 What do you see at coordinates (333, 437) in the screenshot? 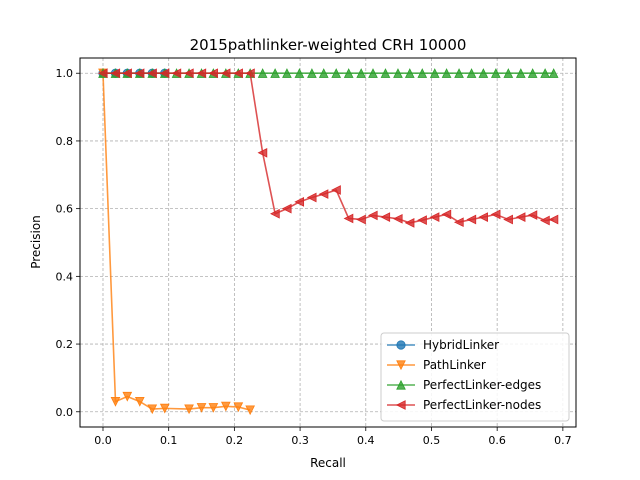
I see `x-axis: 0.0 0.1 0.2 0.3 0.4 0.5 0.6 0.7` at bounding box center [333, 437].